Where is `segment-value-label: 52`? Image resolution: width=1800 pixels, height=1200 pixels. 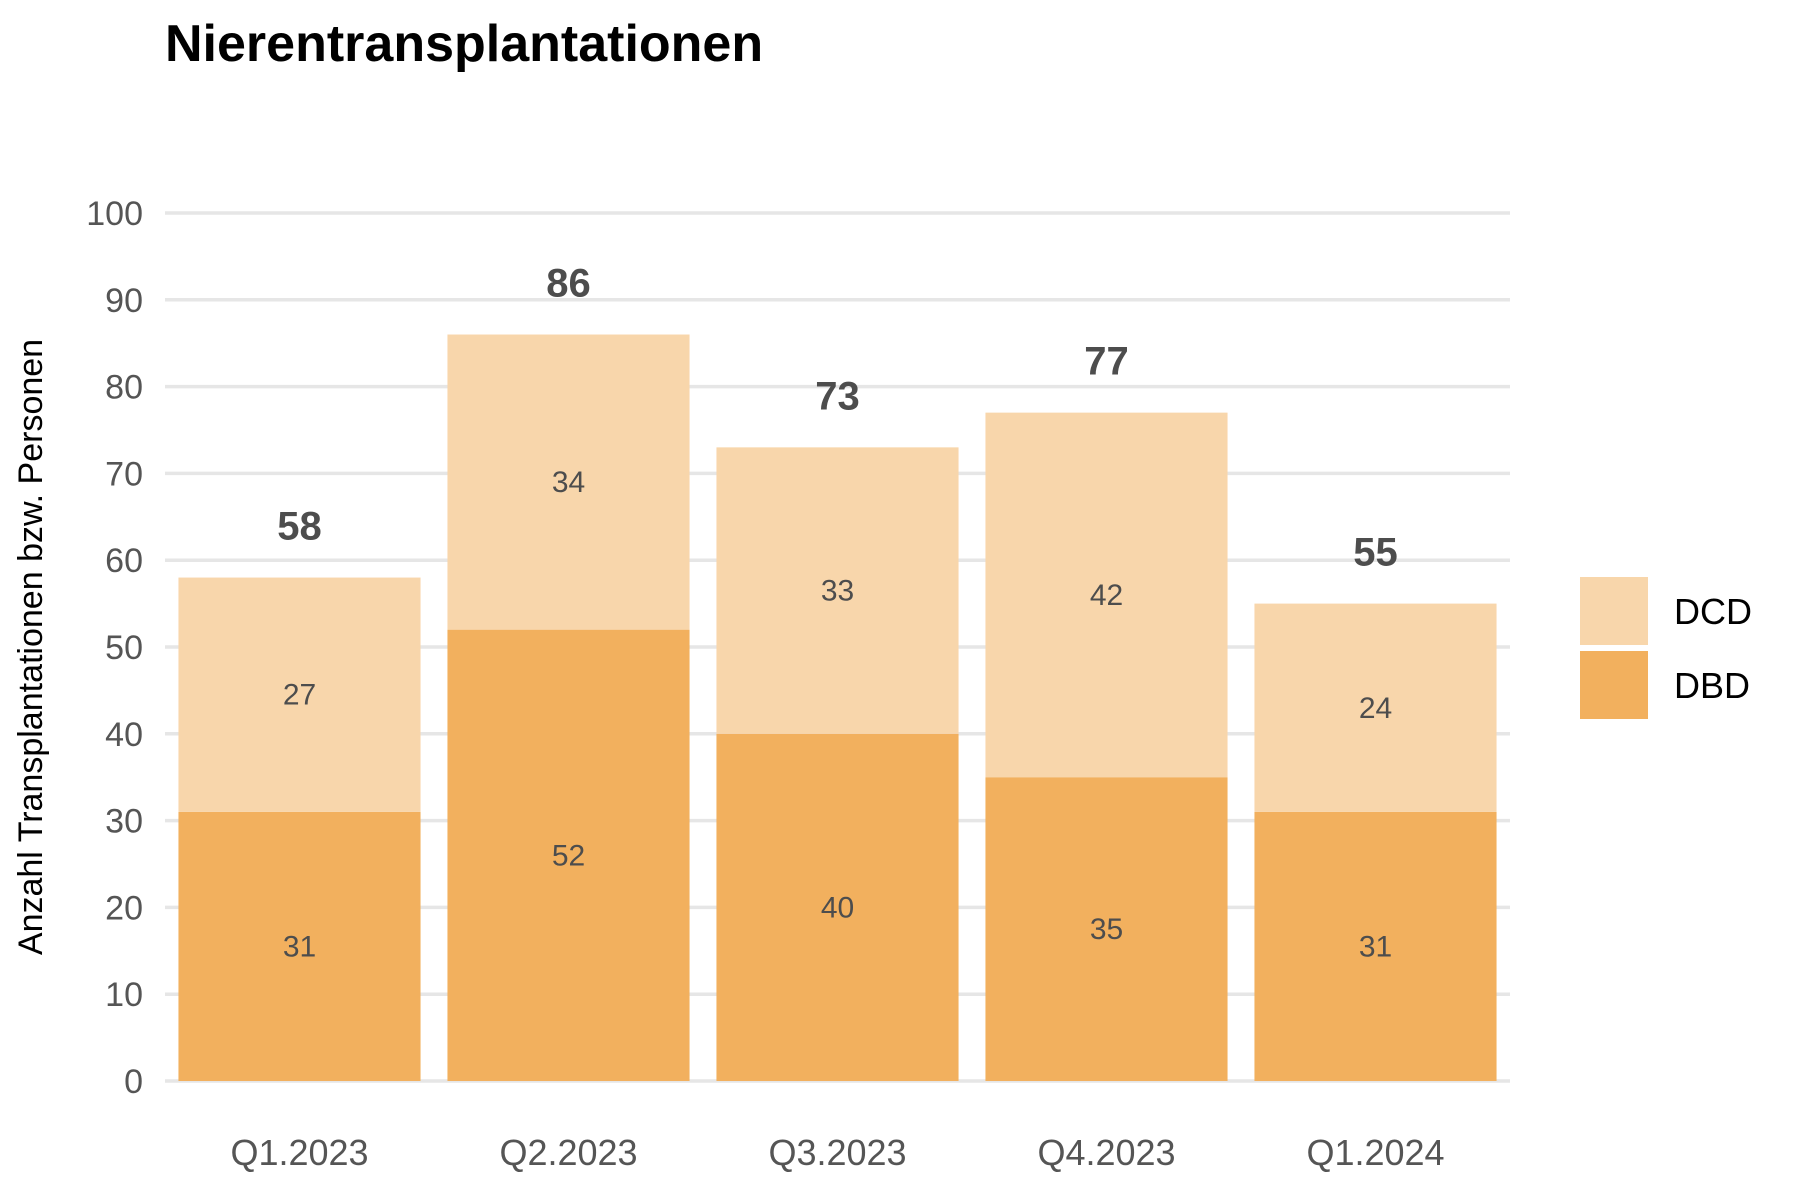
segment-value-label: 52 is located at coordinates (568, 855).